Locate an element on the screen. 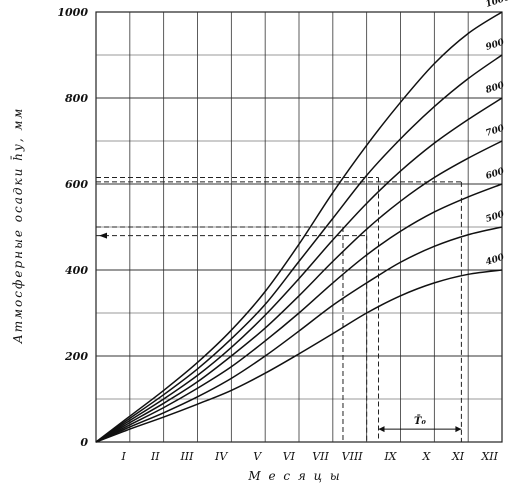 The height and width of the screenshot is (487, 517). series-label-600: 600 is located at coordinates (496, 174).